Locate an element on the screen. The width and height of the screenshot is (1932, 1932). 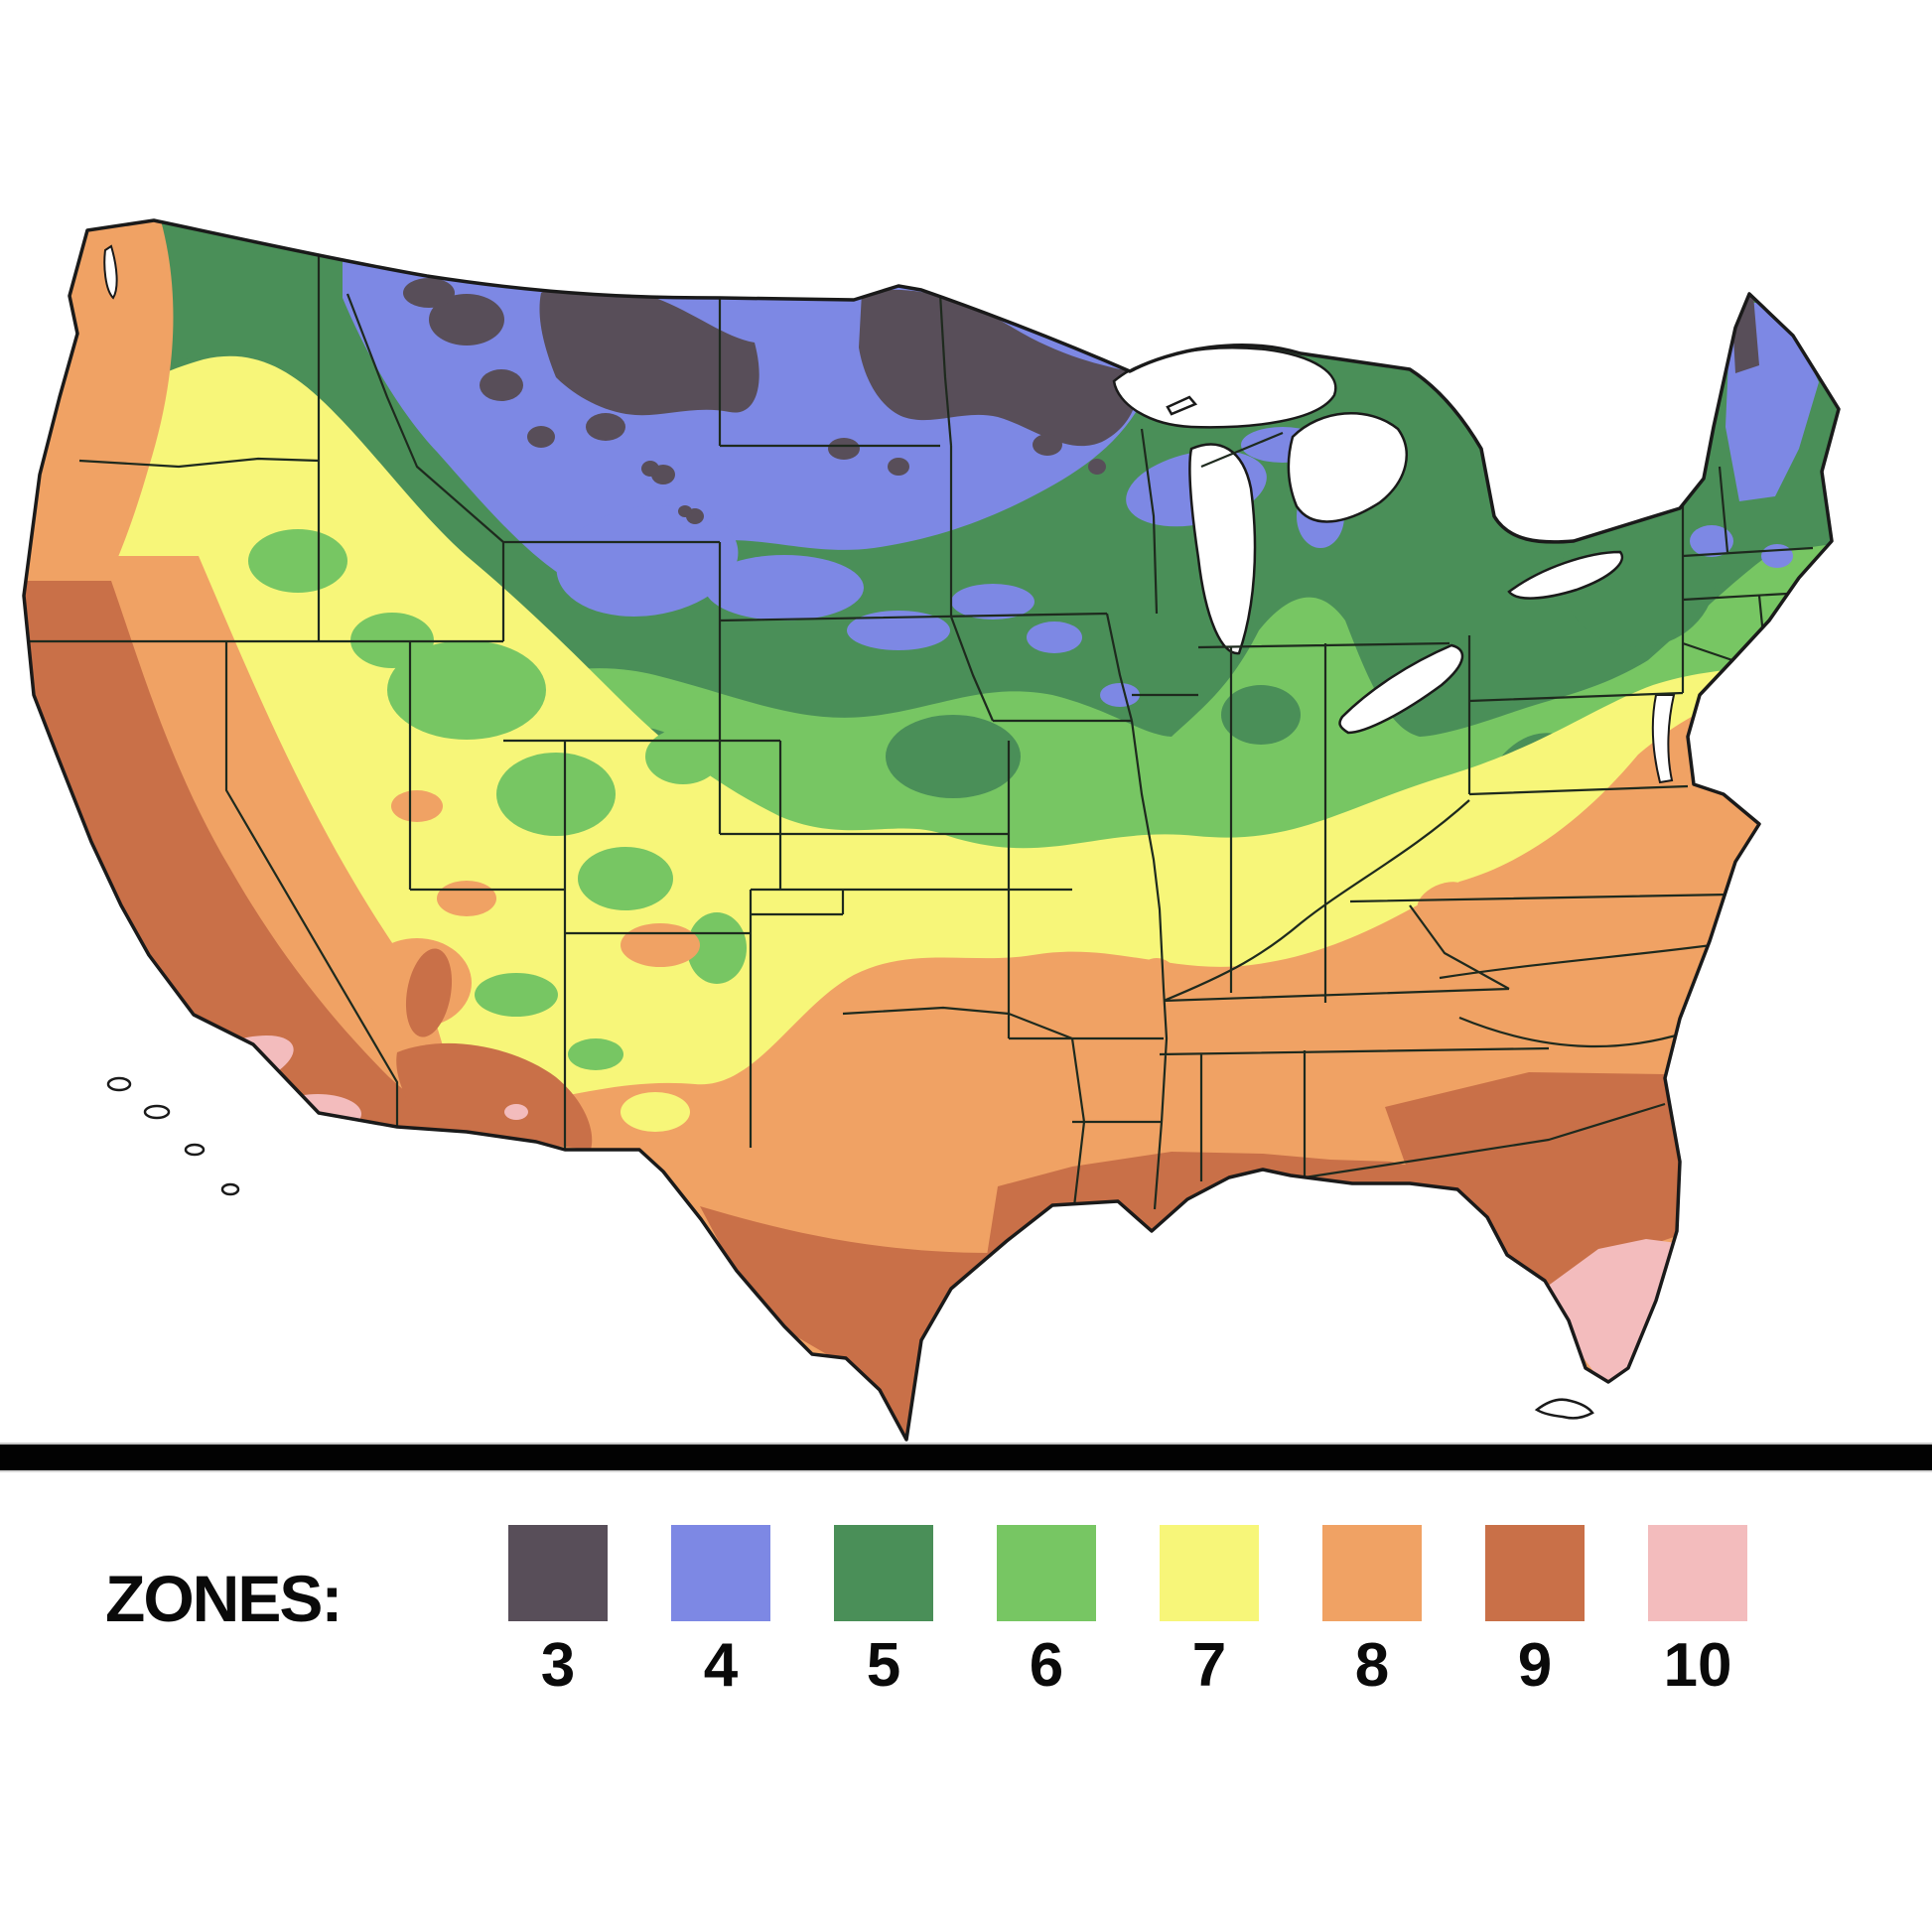
zone-3-layer is located at coordinates (1081, 401).